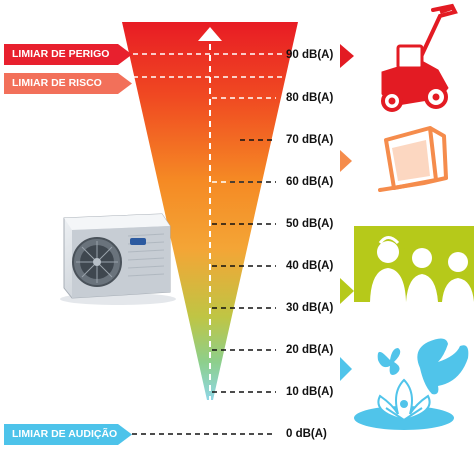  Describe the element at coordinates (347, 56) in the screenshot. I see `mower-pointer-icon` at that location.